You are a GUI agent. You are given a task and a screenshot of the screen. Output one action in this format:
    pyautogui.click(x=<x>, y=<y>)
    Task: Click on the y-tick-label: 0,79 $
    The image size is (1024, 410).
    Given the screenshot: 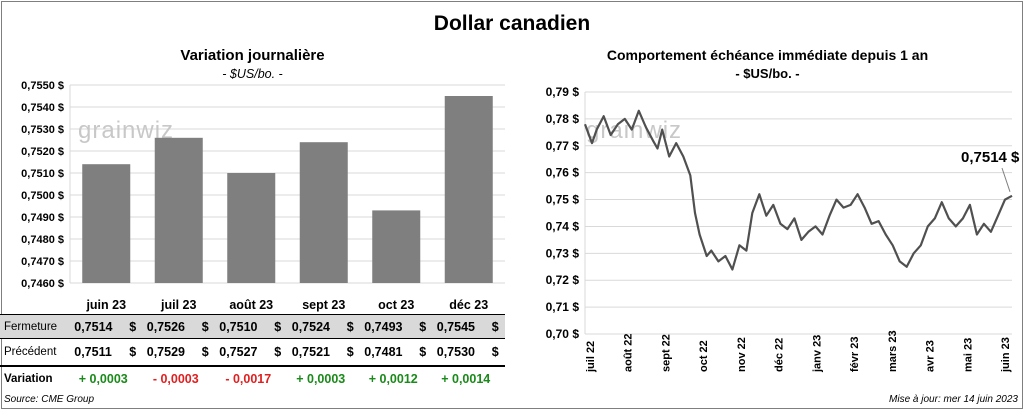 What is the action you would take?
    pyautogui.click(x=563, y=92)
    